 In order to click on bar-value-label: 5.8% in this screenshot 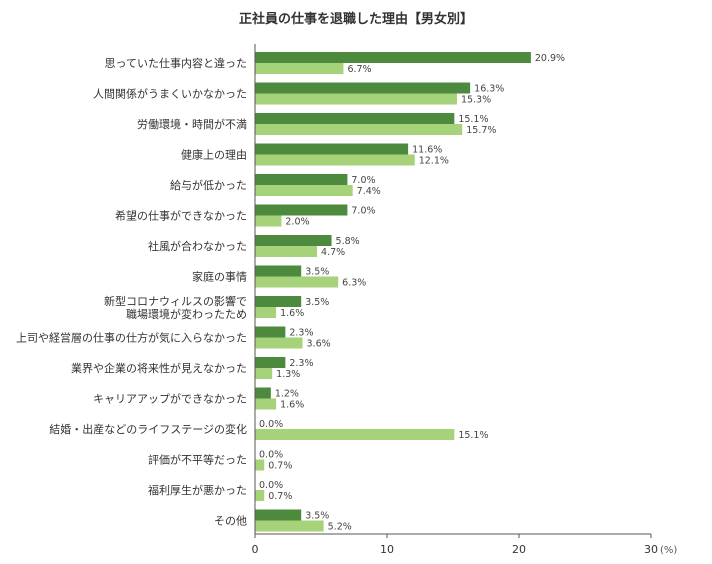, I will do `click(348, 241)`.